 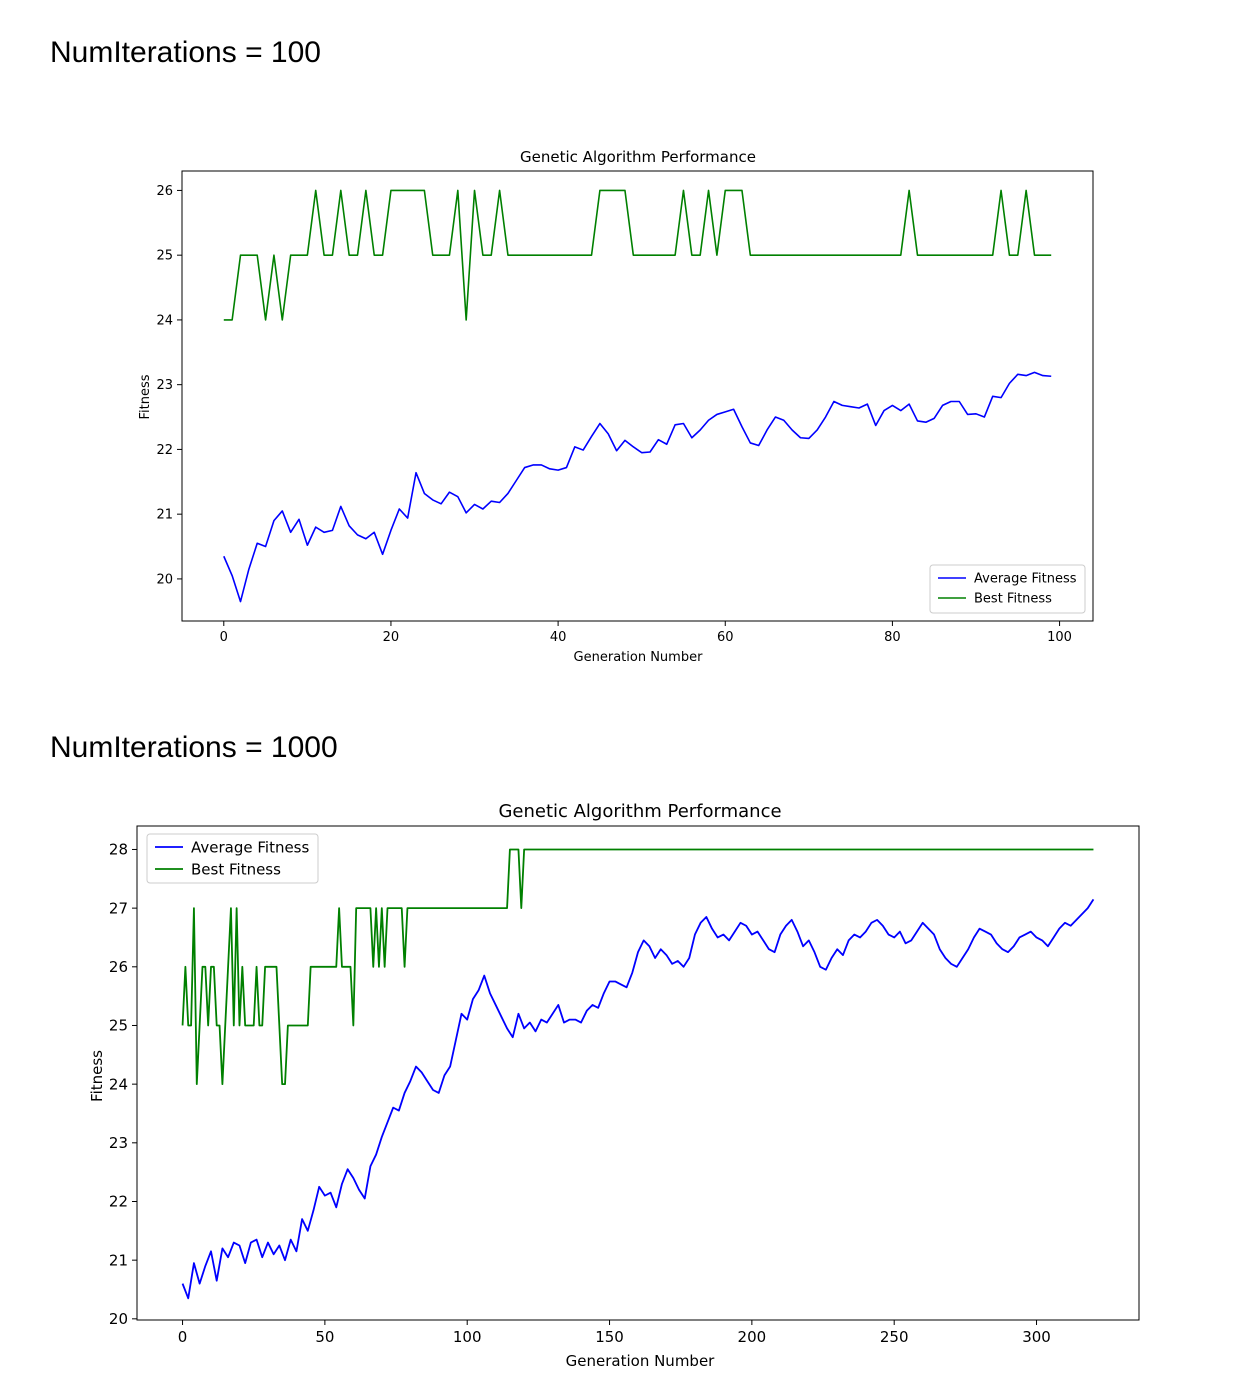 I want to click on x-tick-label: 50, so click(x=324, y=1337).